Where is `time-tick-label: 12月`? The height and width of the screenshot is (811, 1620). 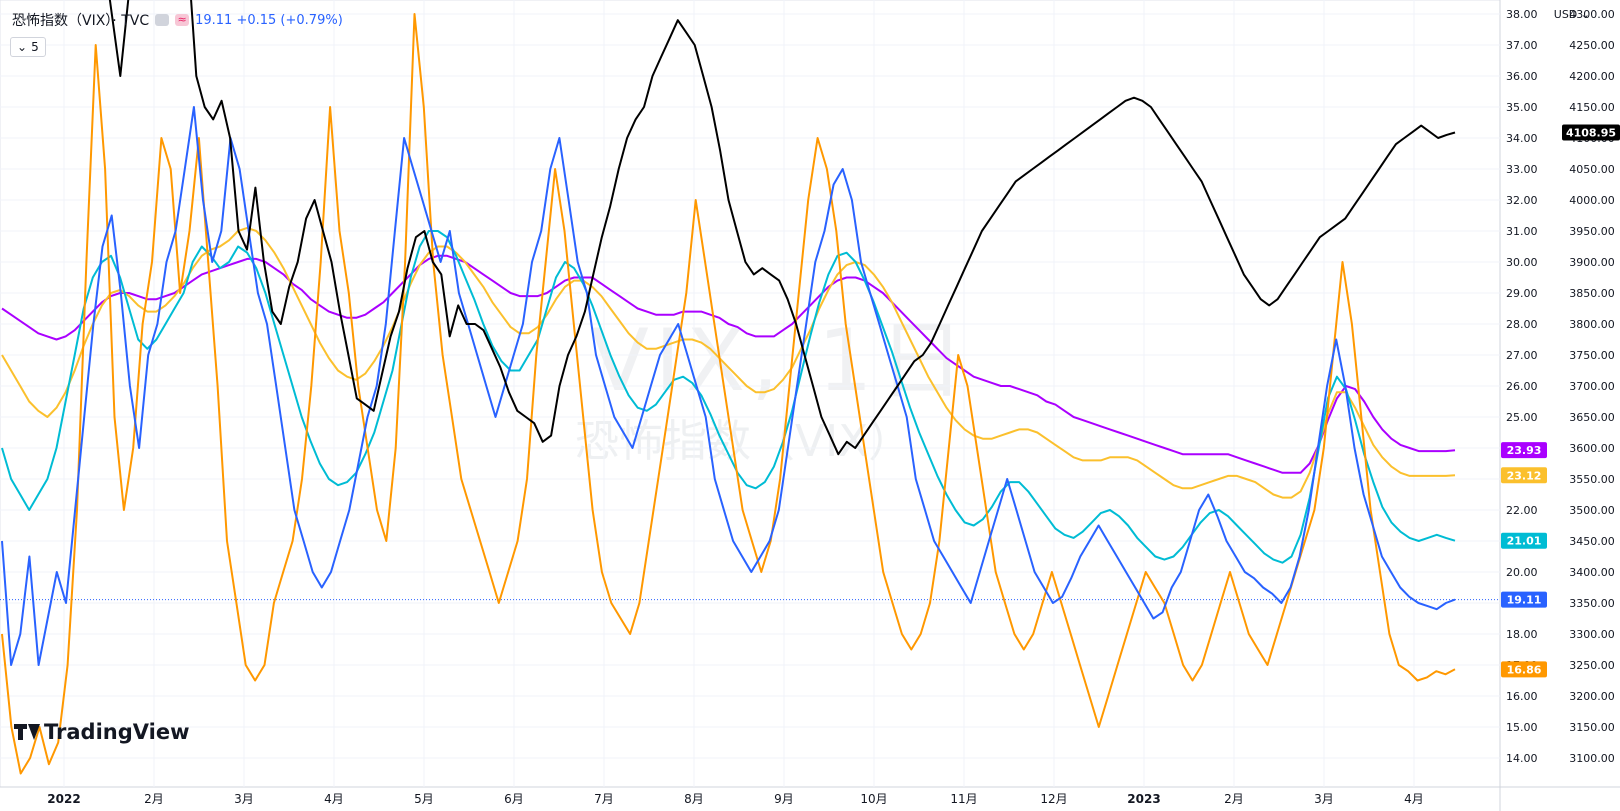 time-tick-label: 12月 is located at coordinates (1053, 799).